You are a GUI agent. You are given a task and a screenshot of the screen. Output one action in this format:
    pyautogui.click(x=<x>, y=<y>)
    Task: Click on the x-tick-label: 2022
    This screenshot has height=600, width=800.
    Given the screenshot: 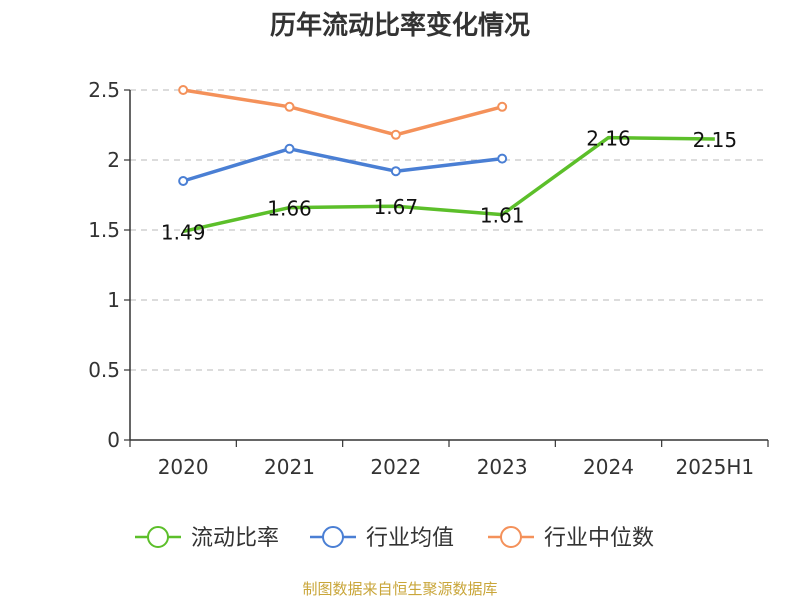 What is the action you would take?
    pyautogui.click(x=395, y=467)
    